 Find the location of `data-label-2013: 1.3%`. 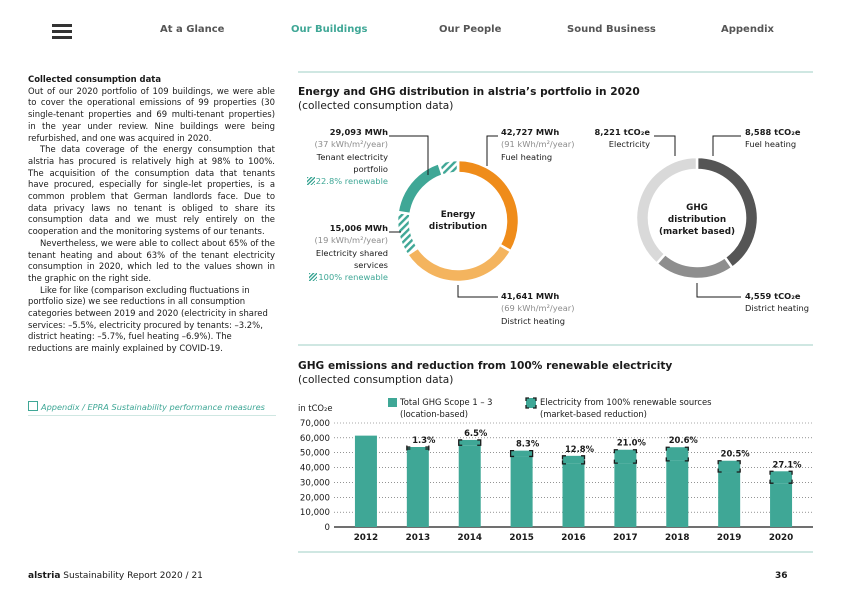

data-label-2013: 1.3% is located at coordinates (424, 440).